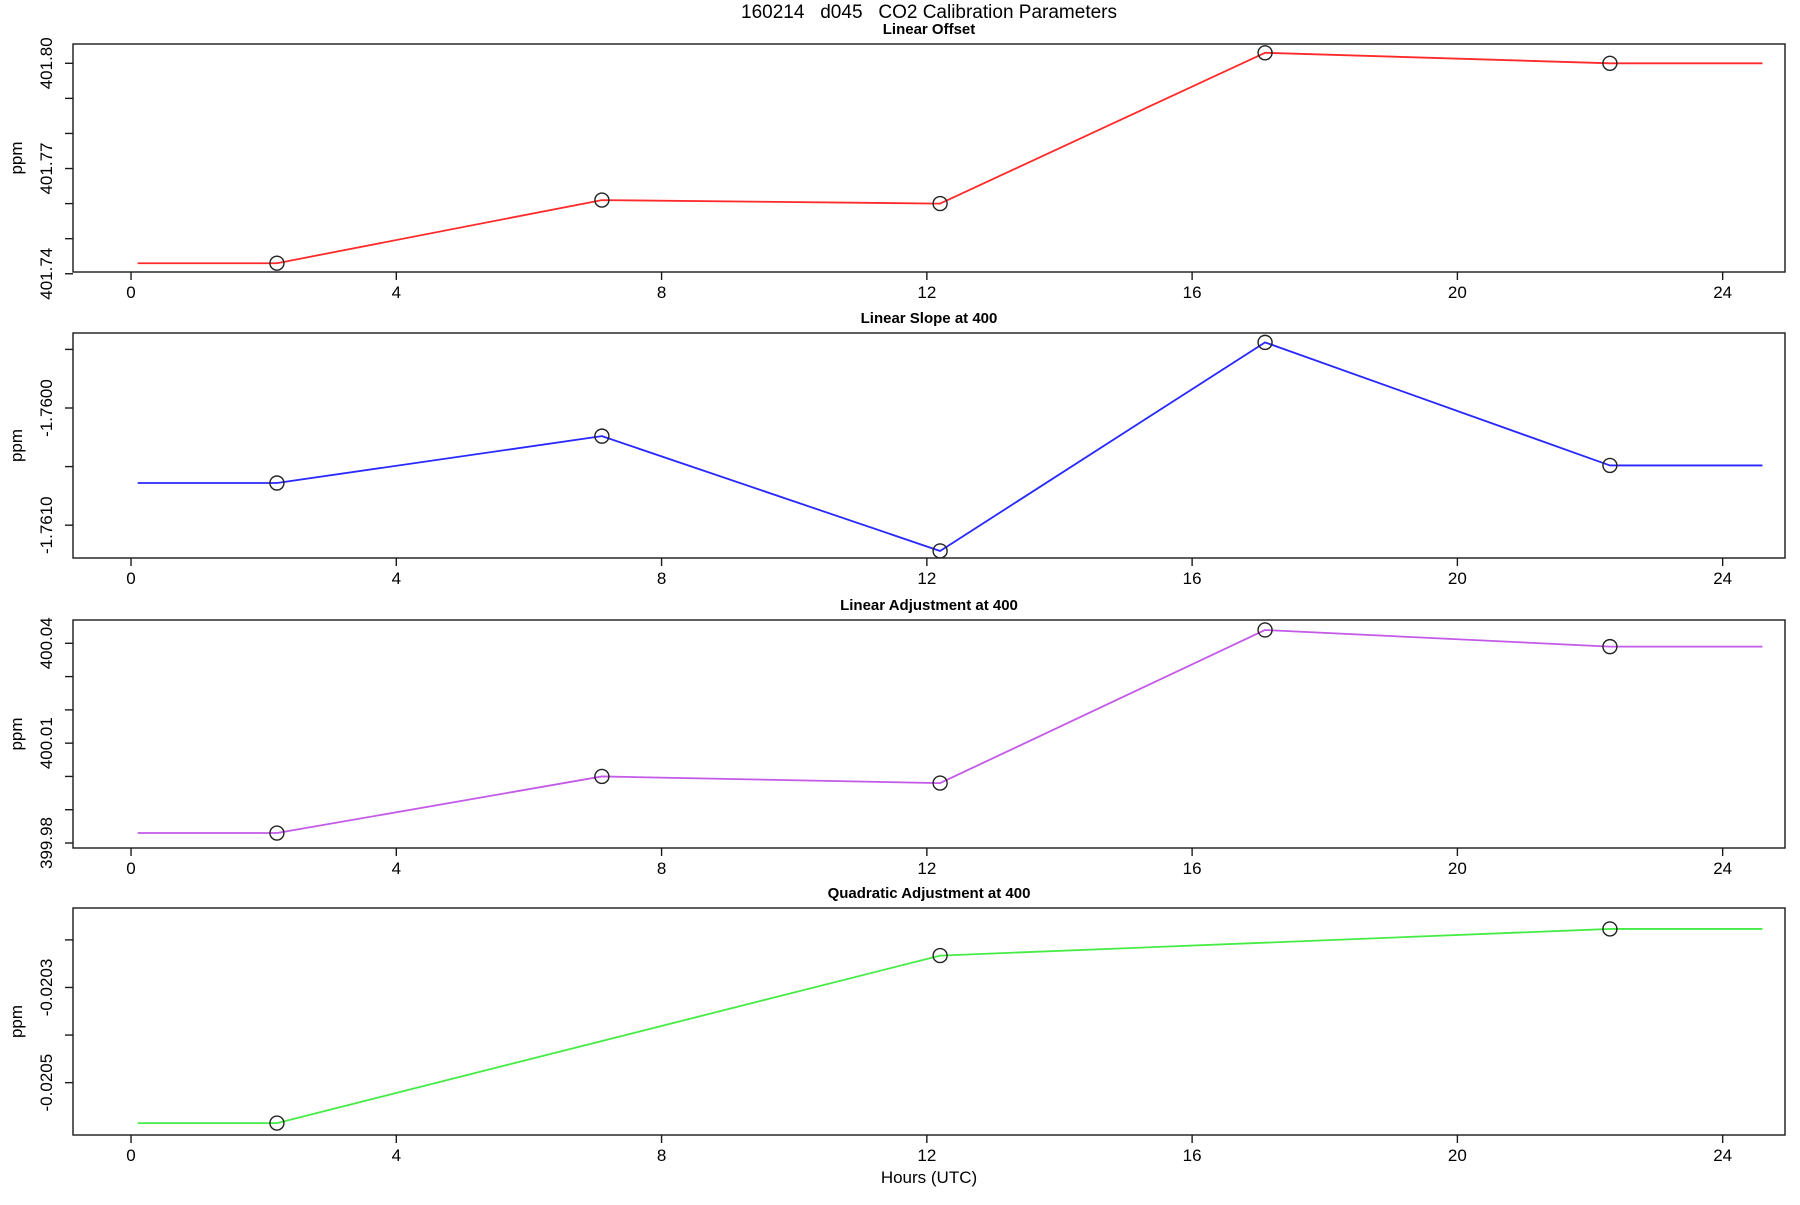 This screenshot has height=1205, width=1800. What do you see at coordinates (929, 12) in the screenshot?
I see `figure-title: 160214 d045 CO2 Calibration Parameters` at bounding box center [929, 12].